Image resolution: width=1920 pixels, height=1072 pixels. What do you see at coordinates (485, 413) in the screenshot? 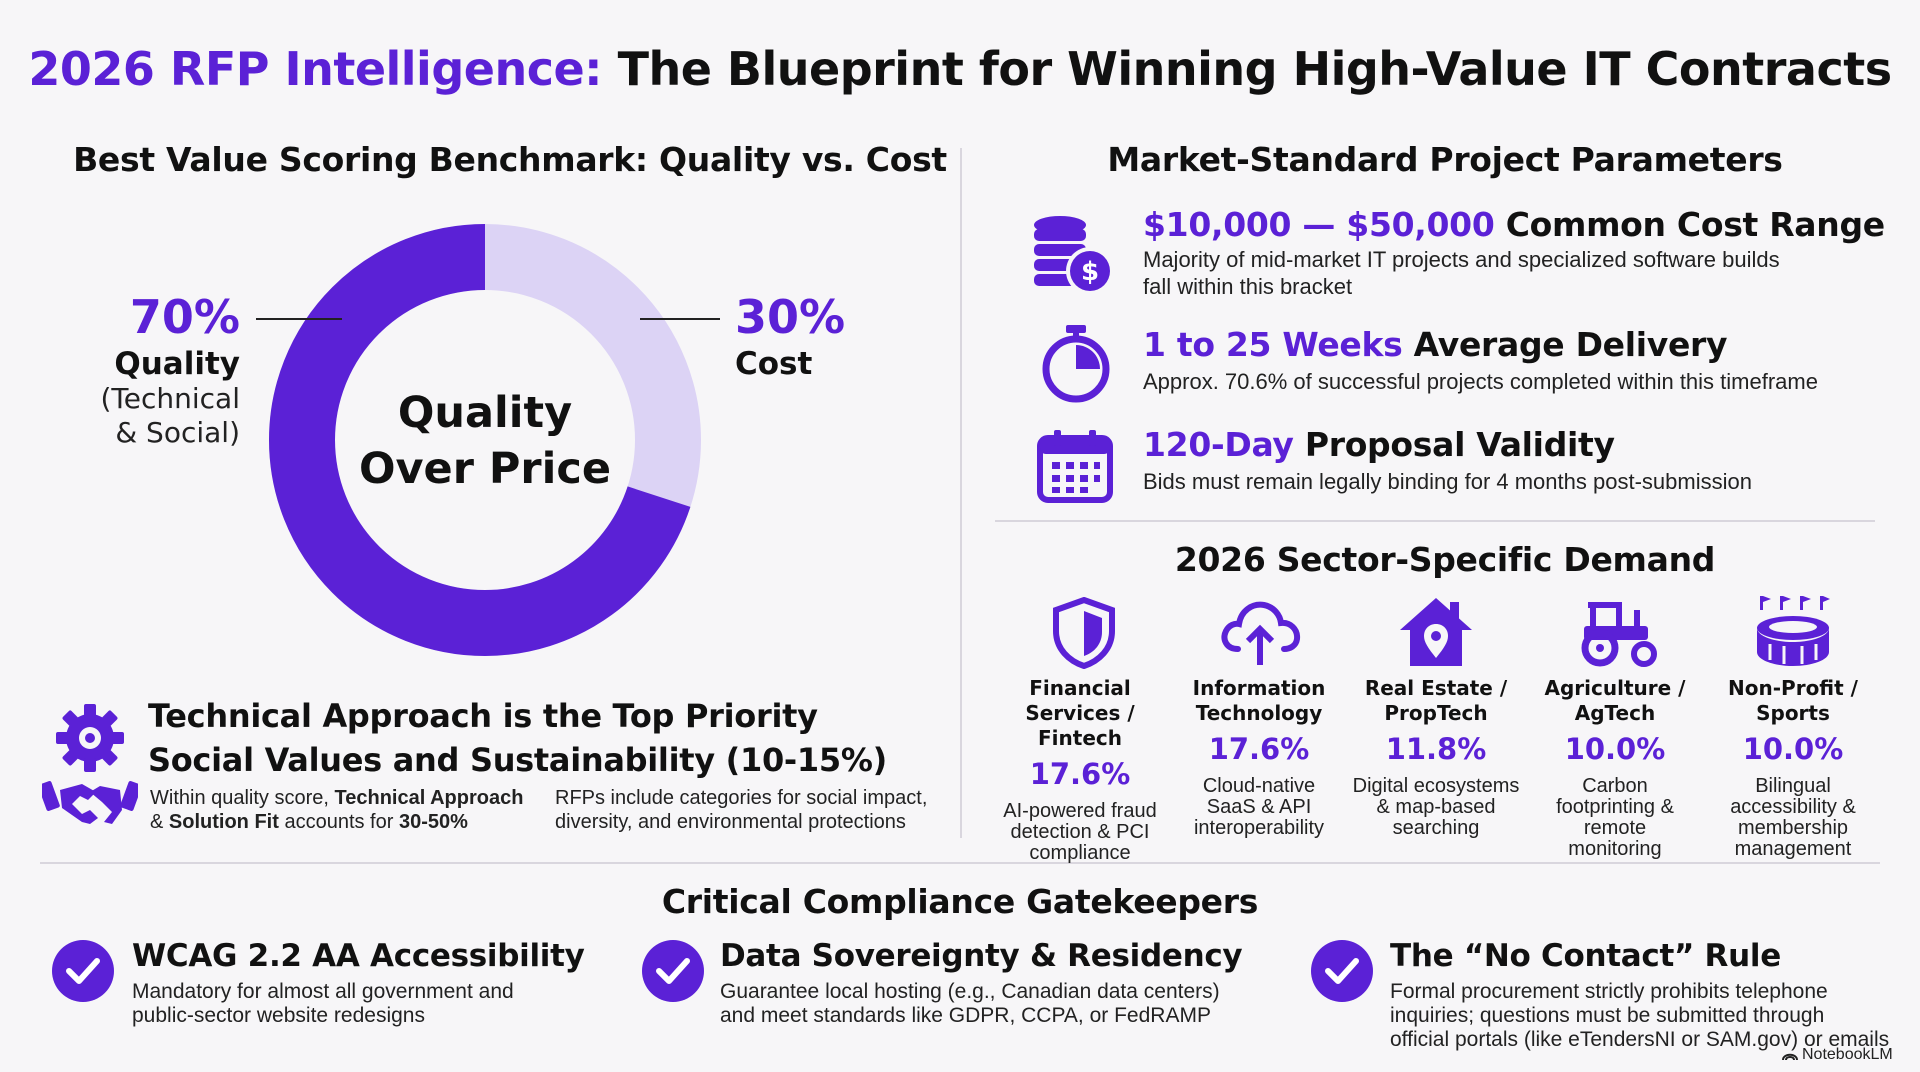
I see `center-line-1: Quality` at bounding box center [485, 413].